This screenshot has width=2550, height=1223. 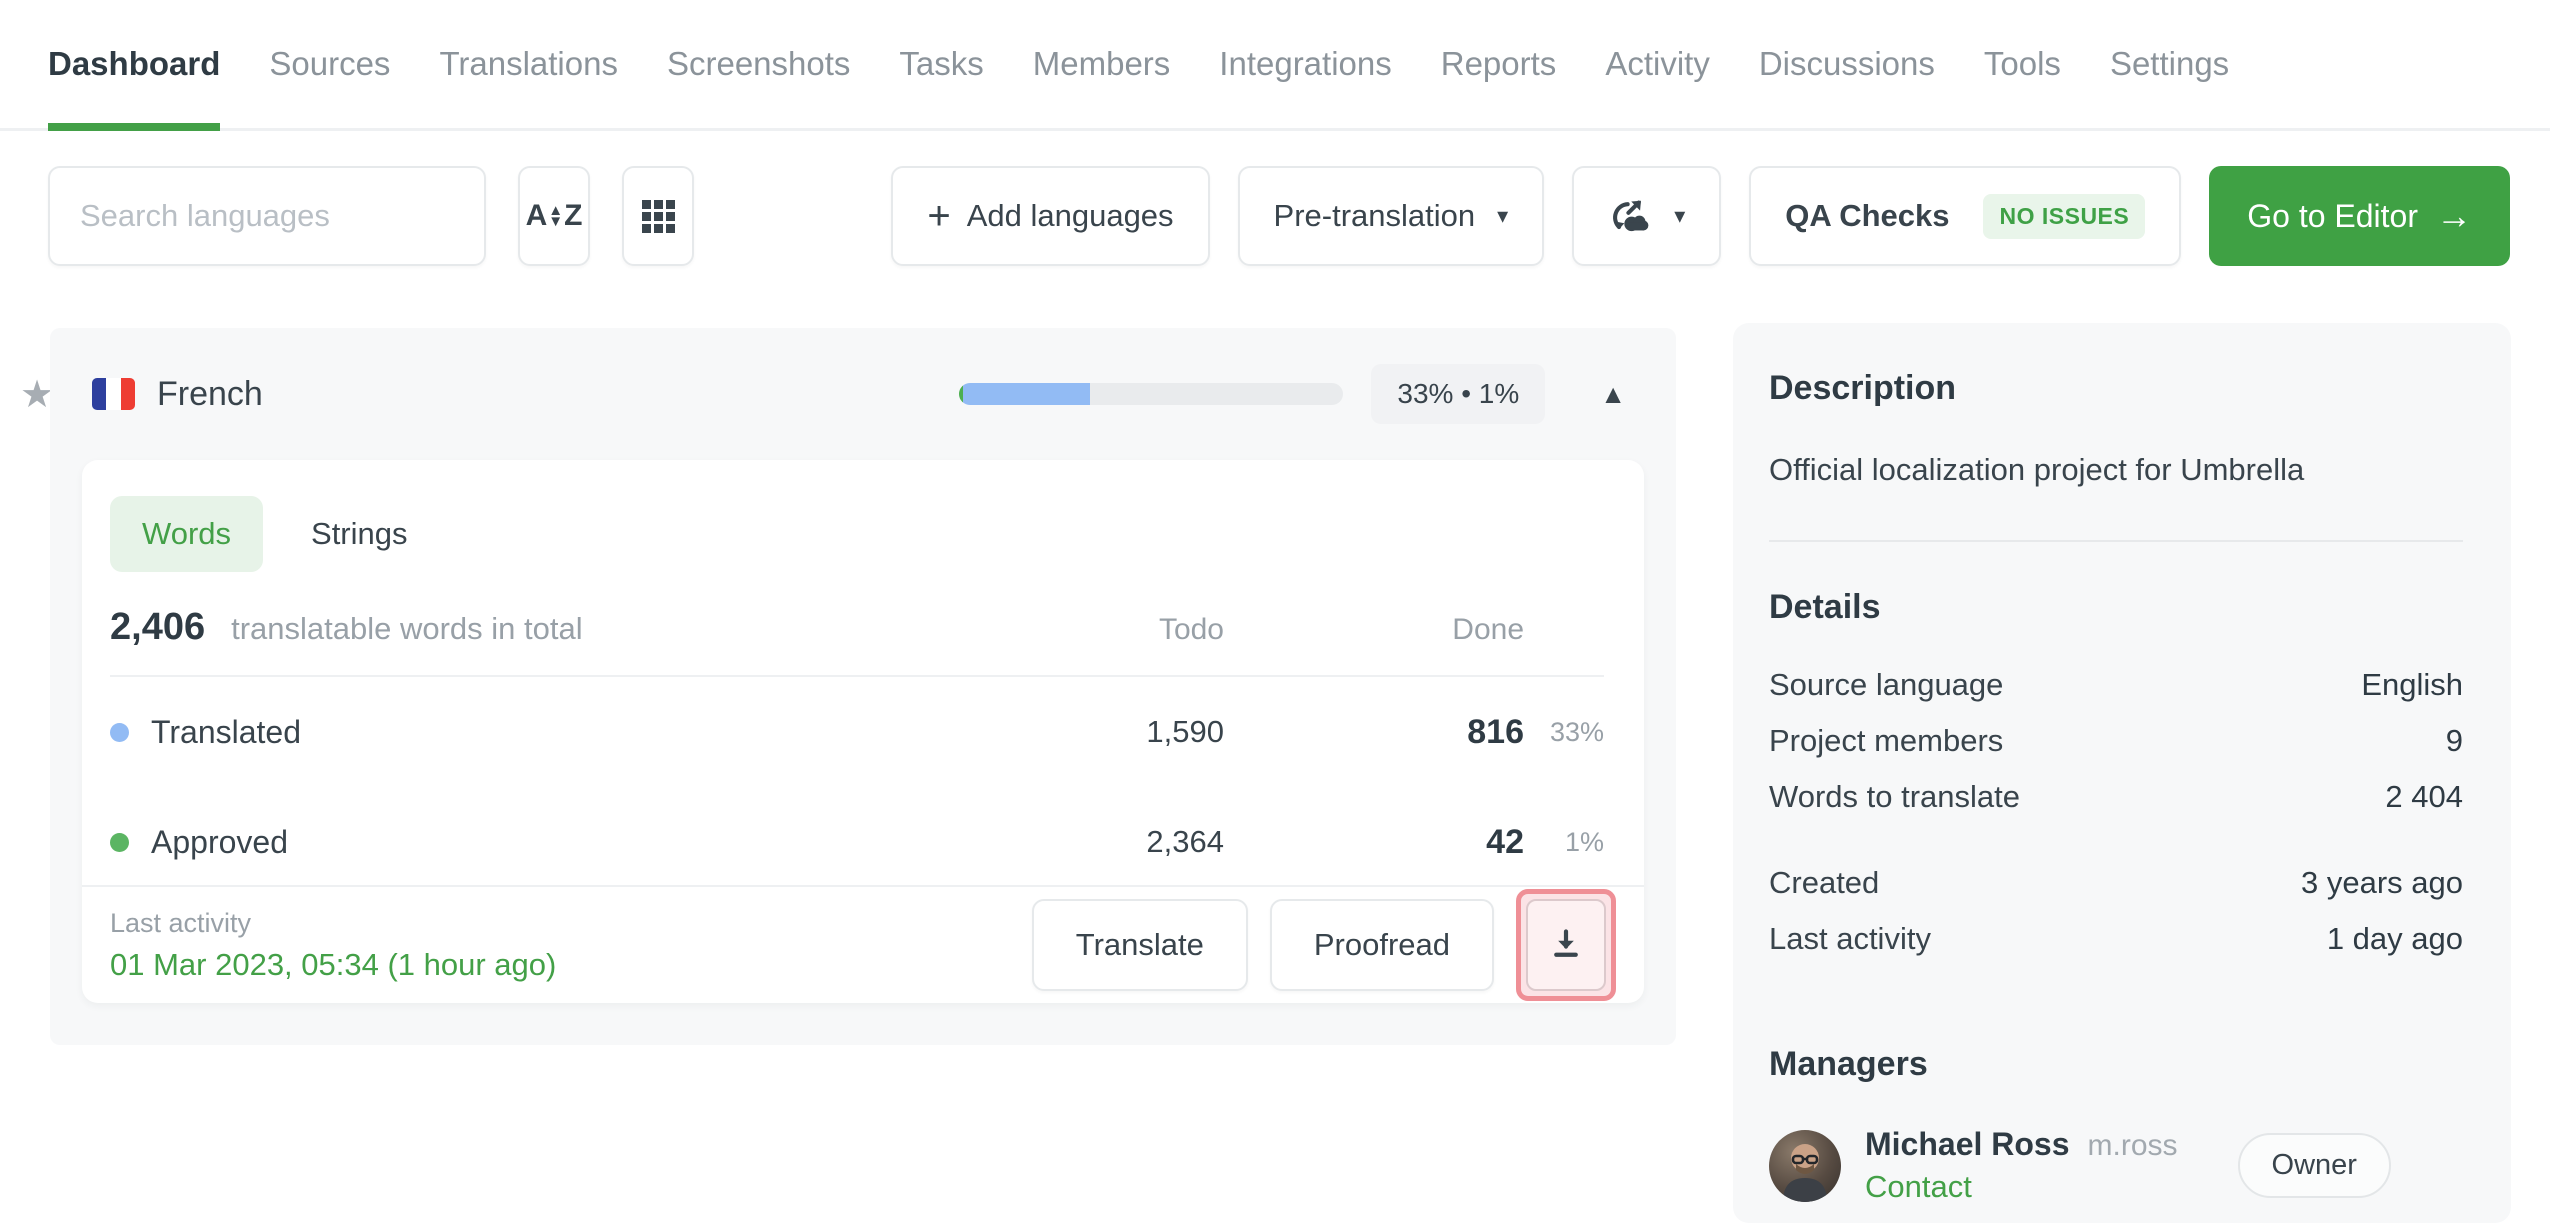 I want to click on tab-tools: Tools, so click(x=2022, y=63).